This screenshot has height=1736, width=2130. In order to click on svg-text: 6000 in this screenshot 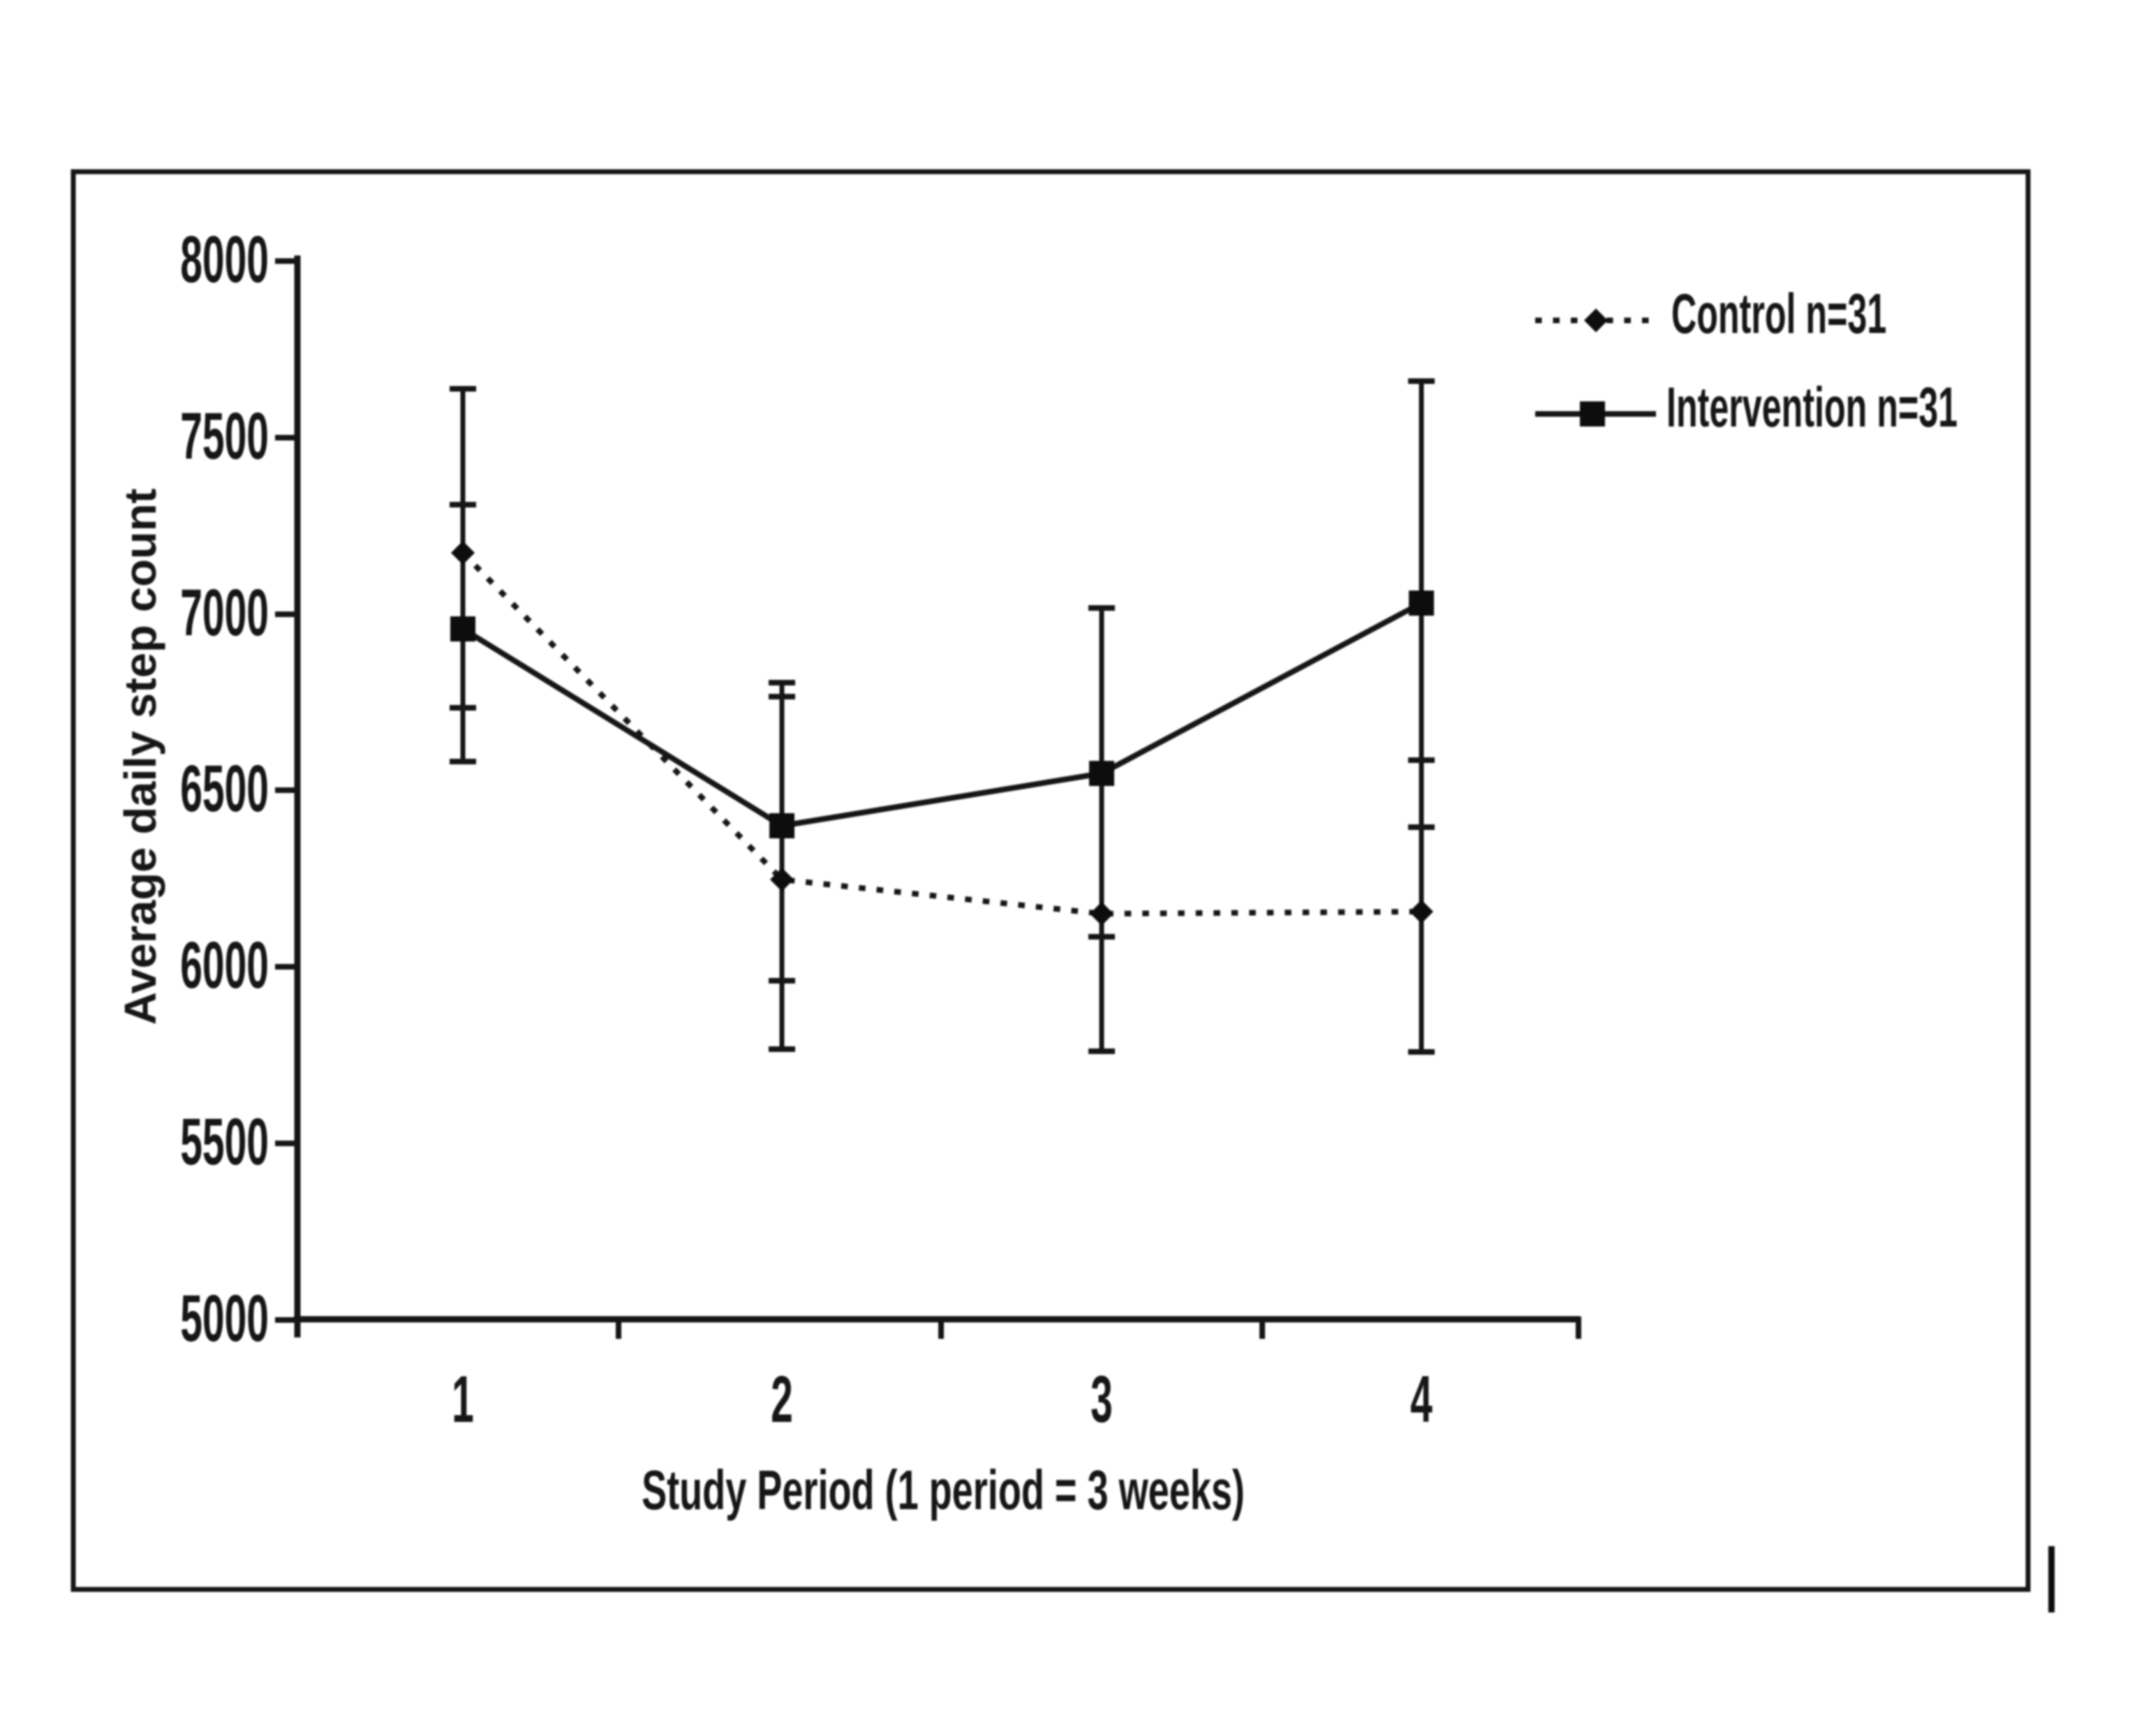, I will do `click(224, 965)`.